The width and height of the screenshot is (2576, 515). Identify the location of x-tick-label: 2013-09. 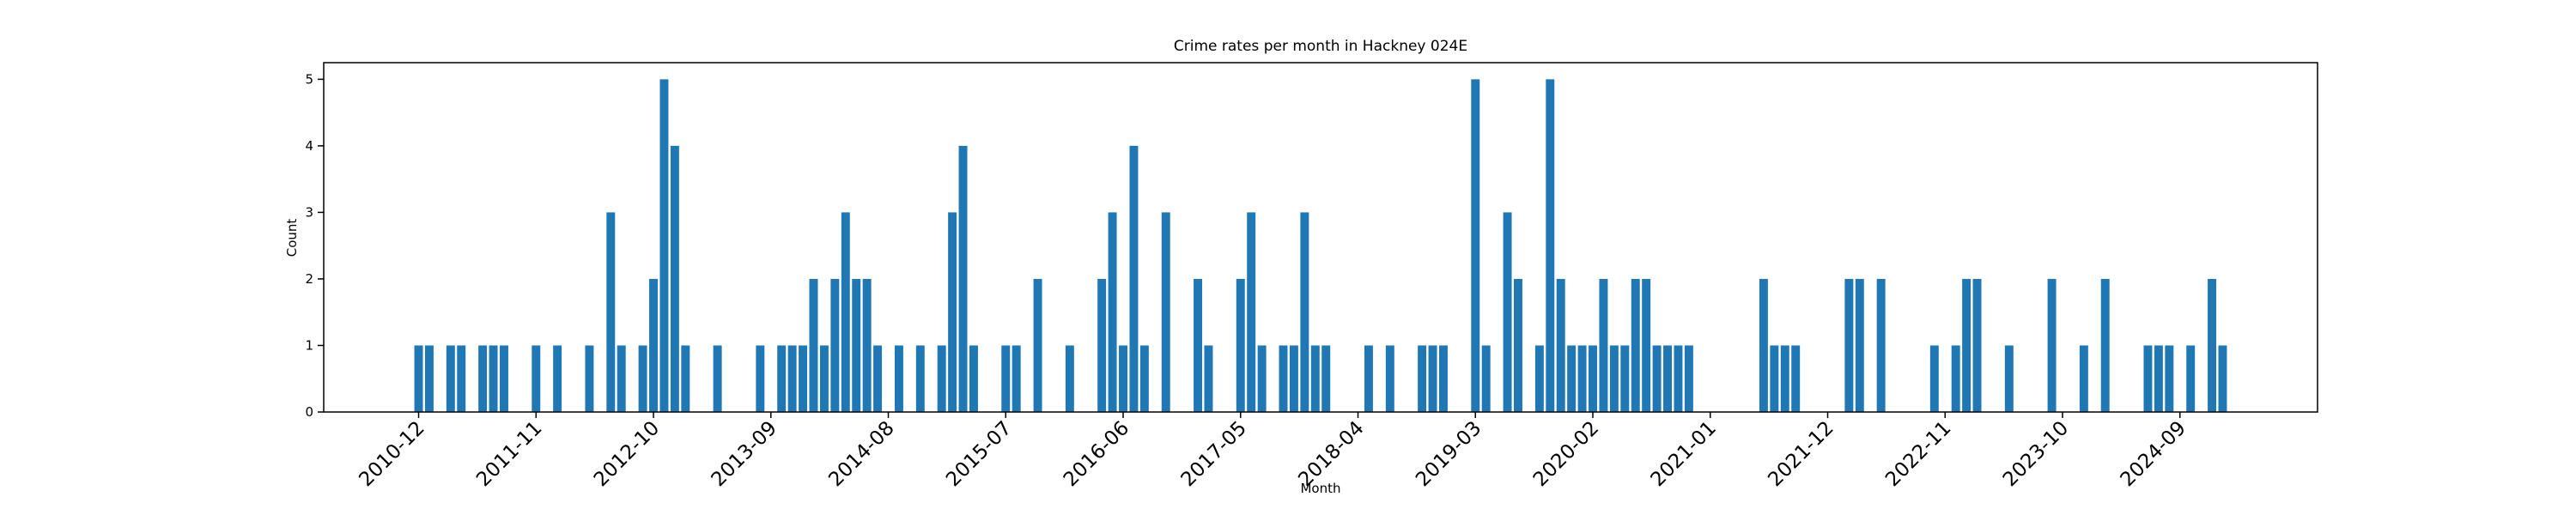
(744, 454).